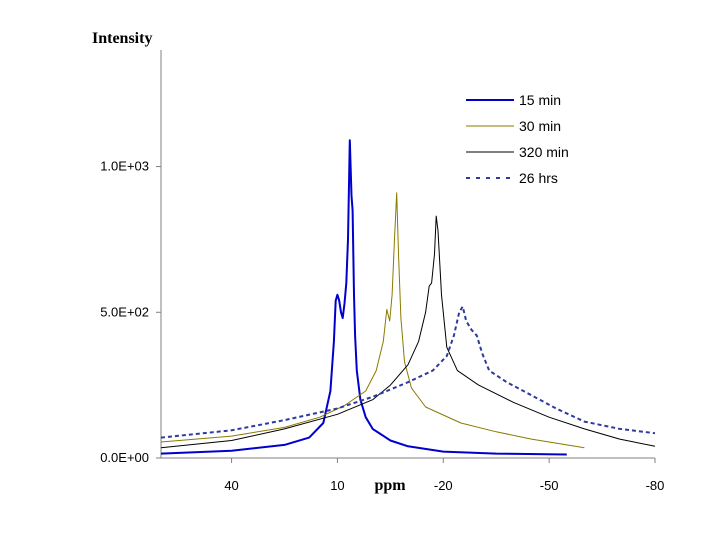 The image size is (720, 540). Describe the element at coordinates (655, 485) in the screenshot. I see `x-tick-label: -80` at that location.